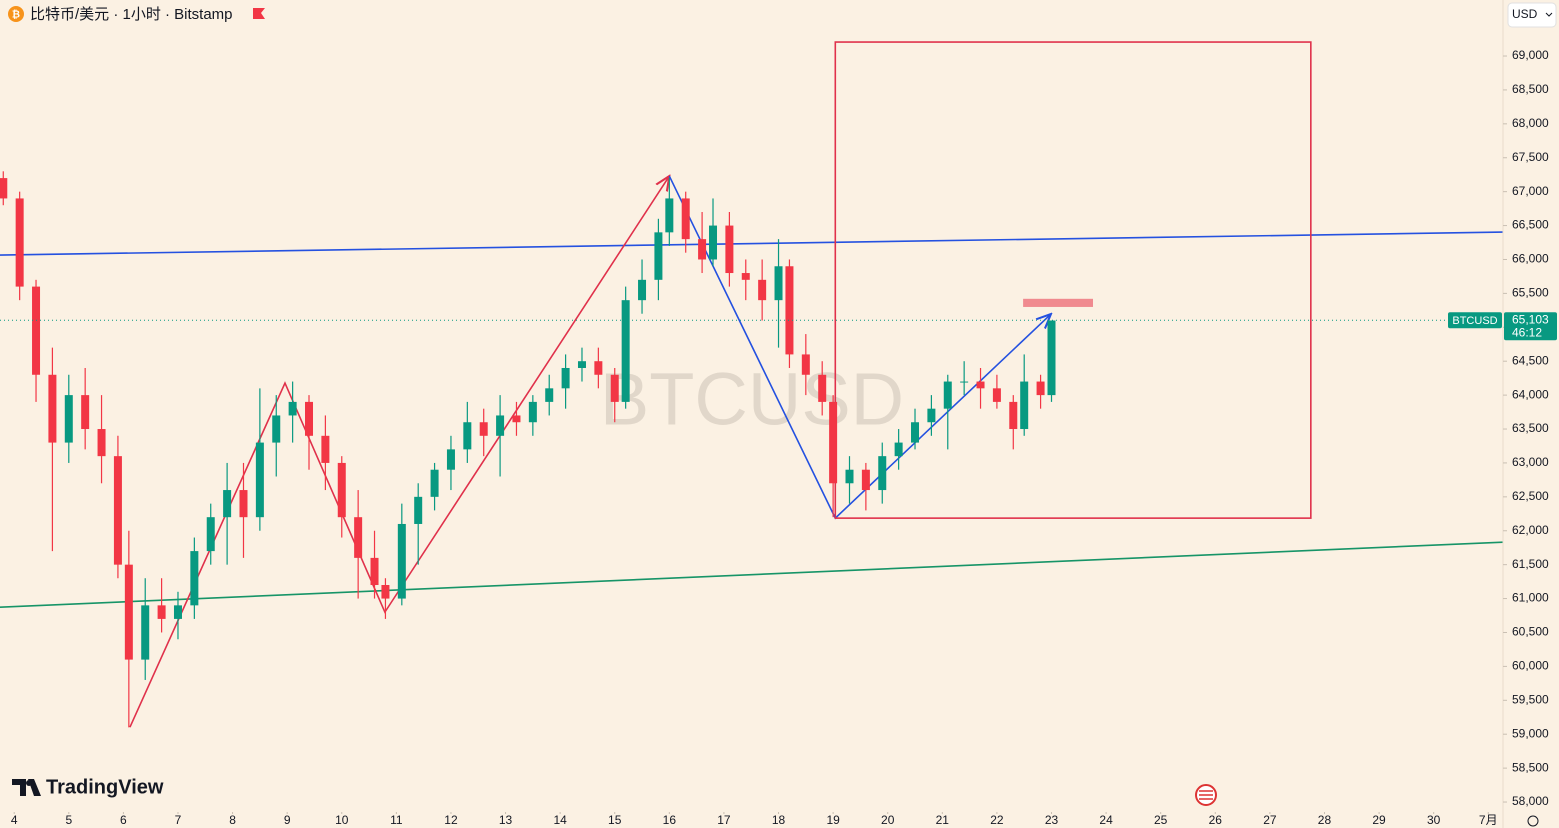 This screenshot has width=1559, height=828. What do you see at coordinates (1530, 462) in the screenshot?
I see `y-tick-label: 63,000` at bounding box center [1530, 462].